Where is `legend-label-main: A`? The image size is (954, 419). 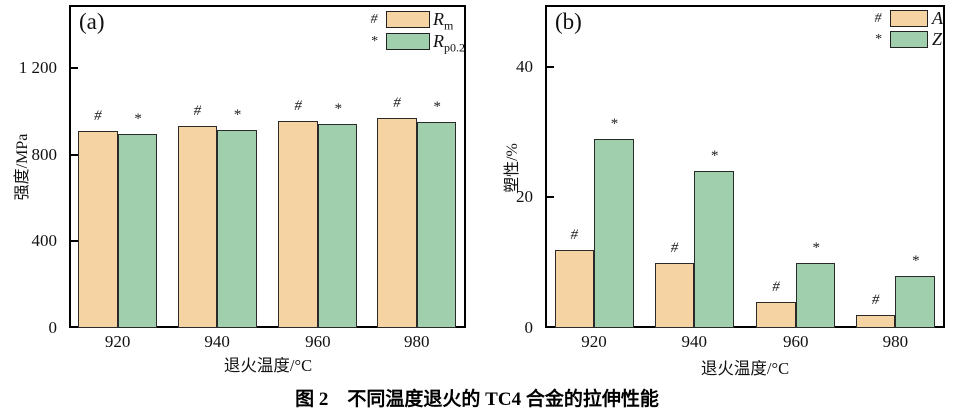 legend-label-main: A is located at coordinates (937, 18).